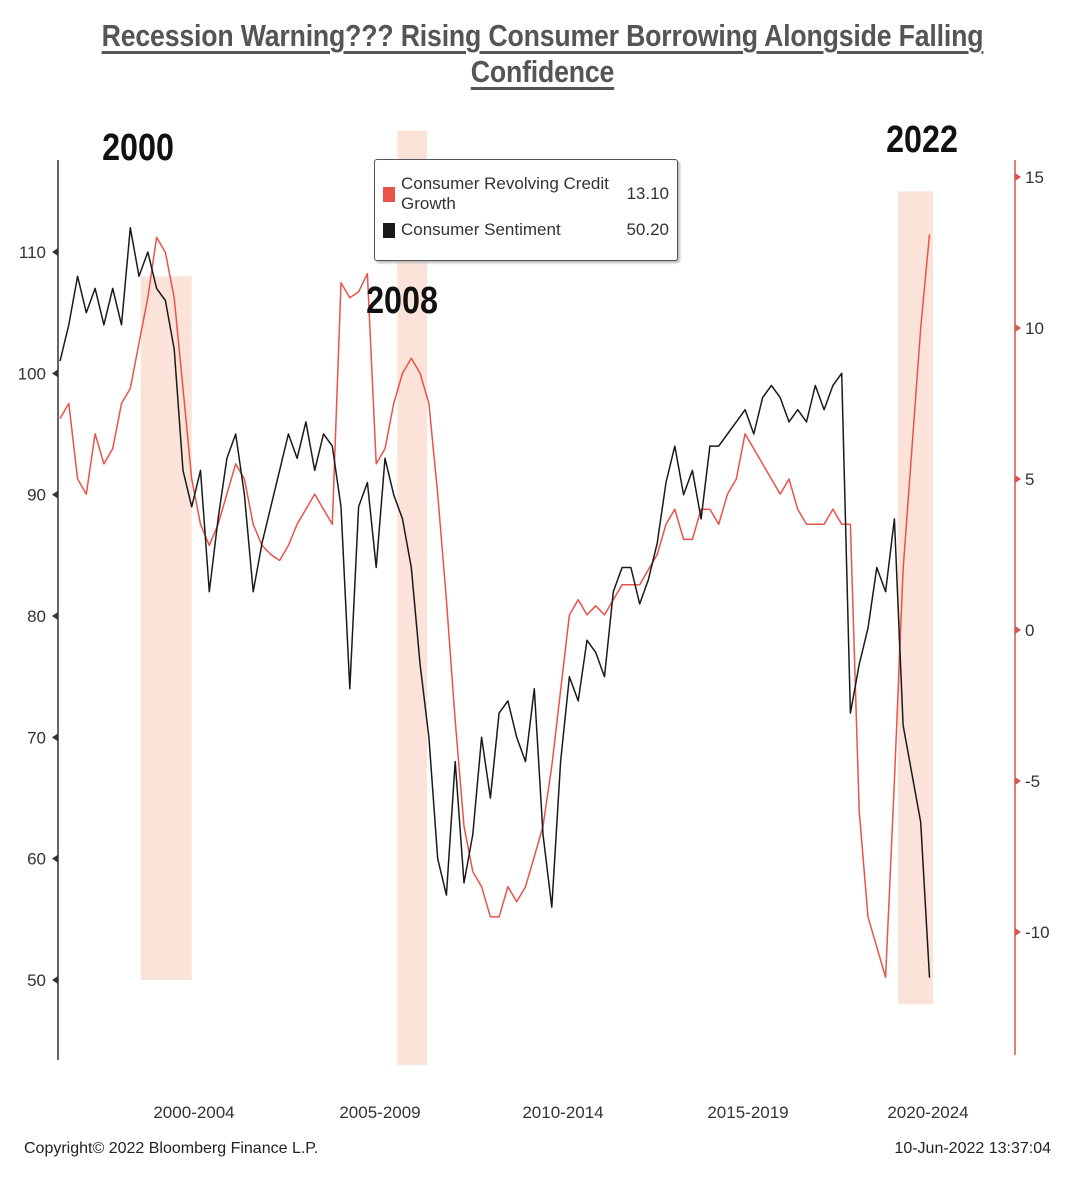 This screenshot has width=1085, height=1200. Describe the element at coordinates (36, 495) in the screenshot. I see `left-tick-label-90: 90` at that location.